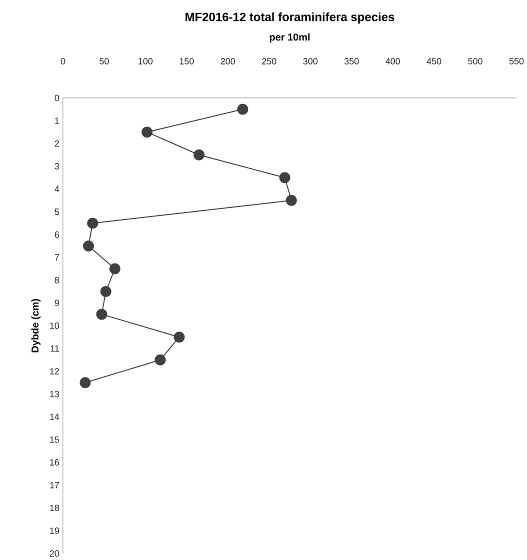 This screenshot has height=560, width=527. I want to click on y-tick-label: 9, so click(56, 303).